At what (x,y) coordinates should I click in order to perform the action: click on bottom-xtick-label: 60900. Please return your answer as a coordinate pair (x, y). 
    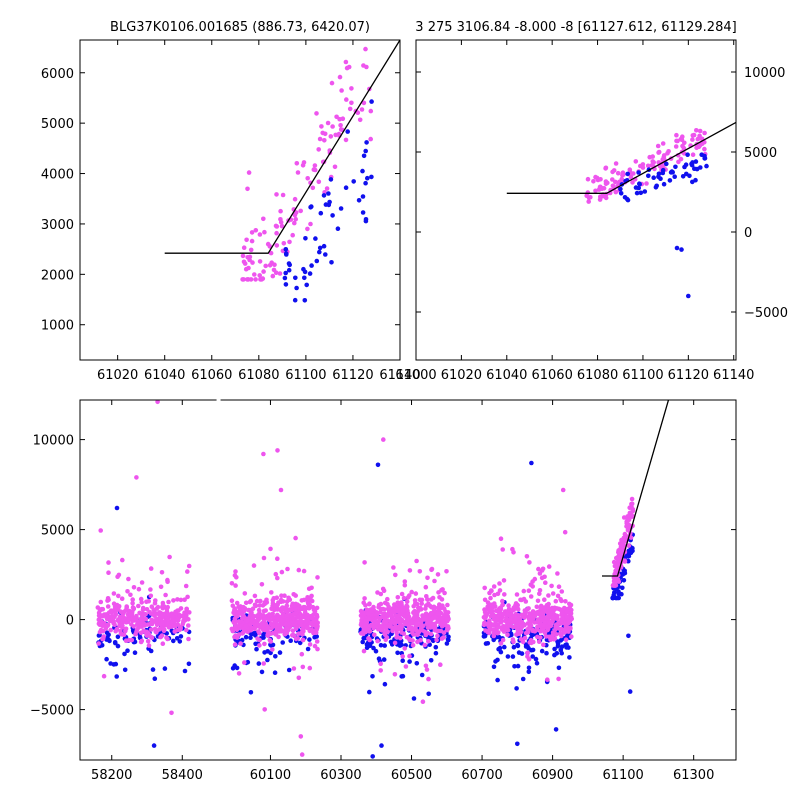
    Looking at the image, I should click on (552, 775).